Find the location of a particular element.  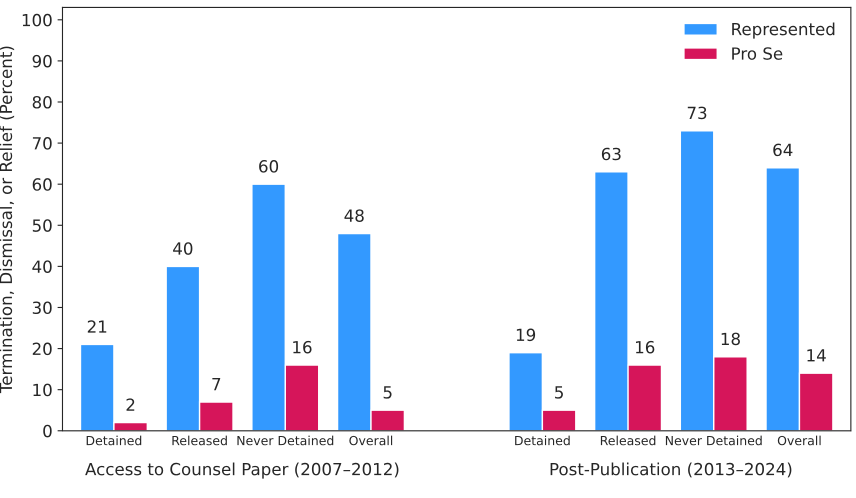

data-label: 14 is located at coordinates (816, 355).